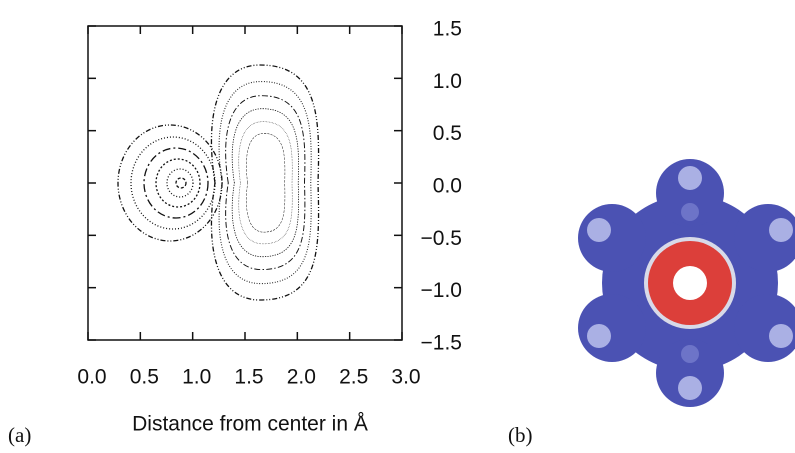 Image resolution: width=795 pixels, height=453 pixels. Describe the element at coordinates (19, 435) in the screenshot. I see `panel-label: (a)` at that location.